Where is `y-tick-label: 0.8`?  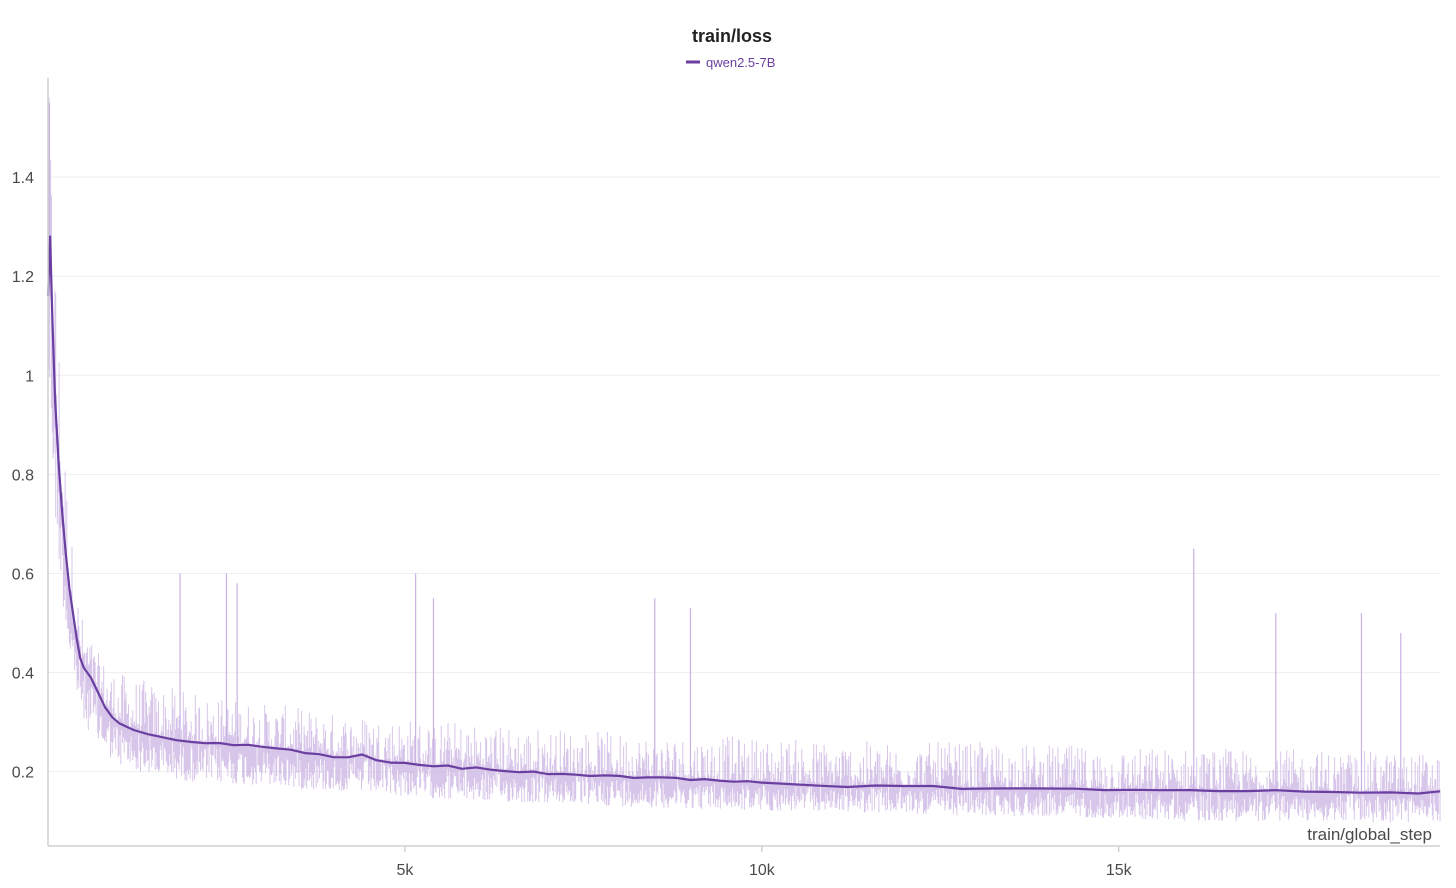
y-tick-label: 0.8 is located at coordinates (23, 475).